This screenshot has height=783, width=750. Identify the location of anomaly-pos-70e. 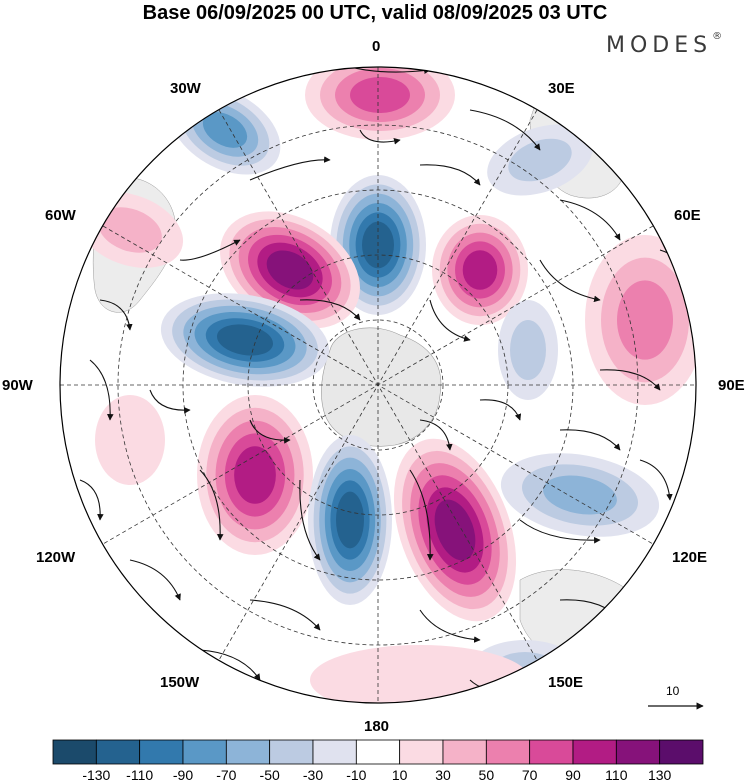
(640, 320).